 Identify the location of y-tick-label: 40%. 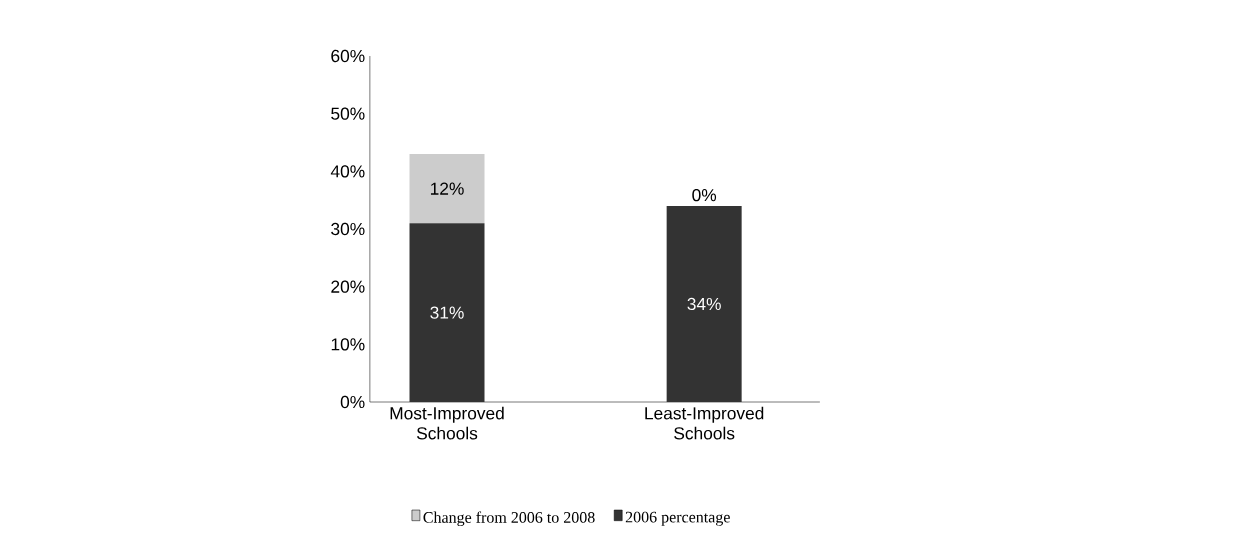
(347, 171).